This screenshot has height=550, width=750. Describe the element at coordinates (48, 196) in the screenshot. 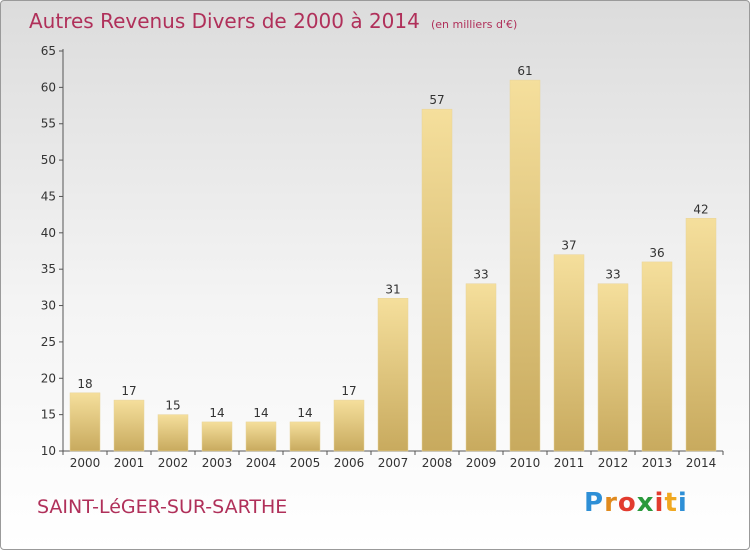

I see `y-tick-label: 45` at that location.